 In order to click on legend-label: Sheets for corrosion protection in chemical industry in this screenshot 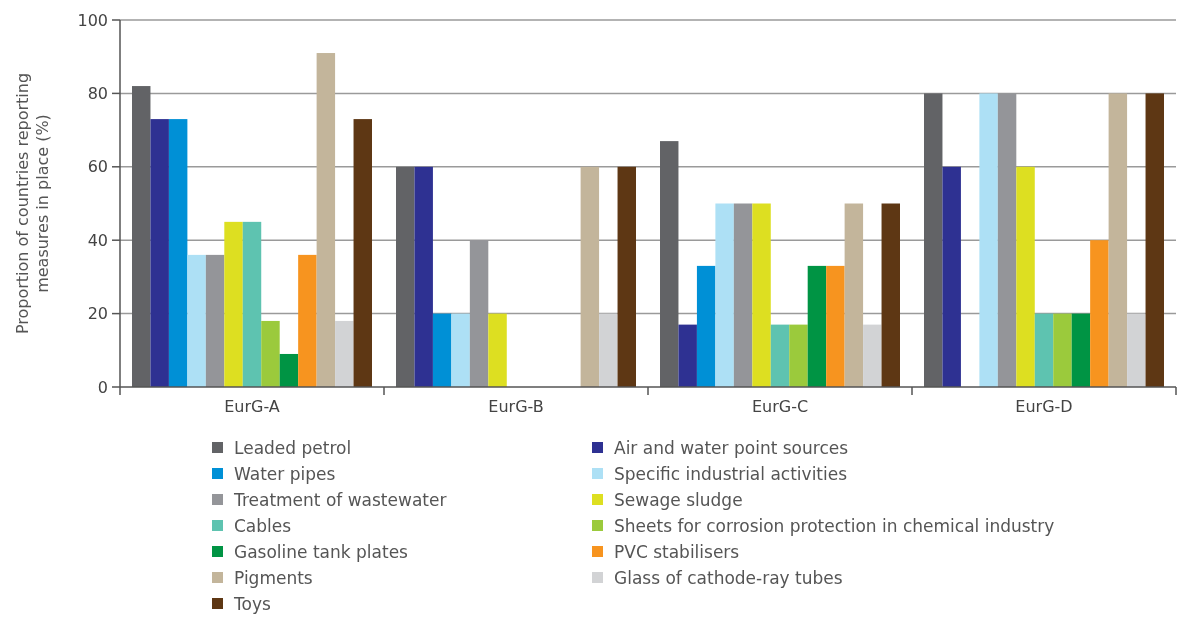, I will do `click(834, 525)`.